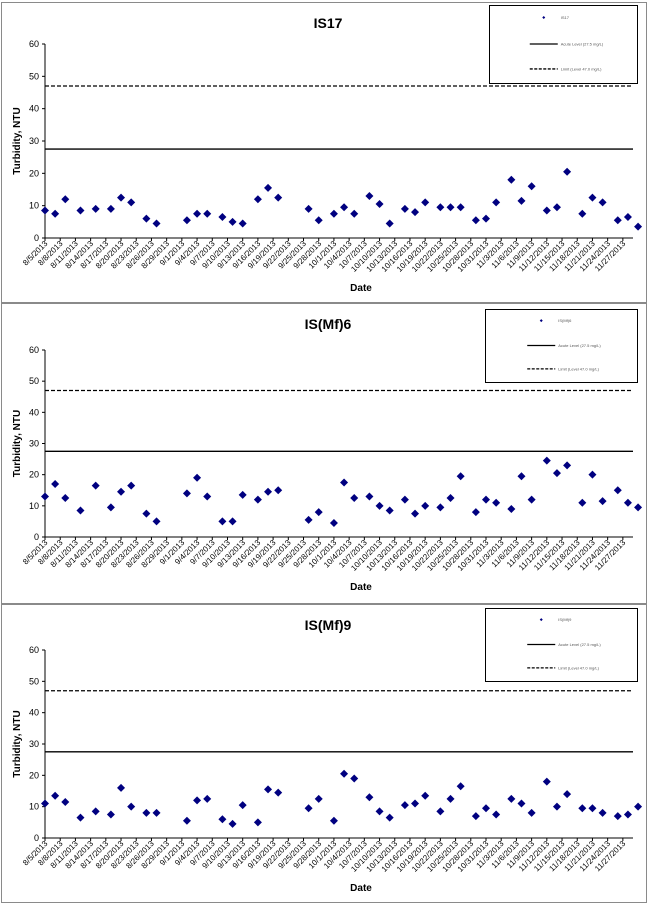 Image resolution: width=648 pixels, height=905 pixels. I want to click on legend-entry-label: IS(Mf)6, so click(565, 320).